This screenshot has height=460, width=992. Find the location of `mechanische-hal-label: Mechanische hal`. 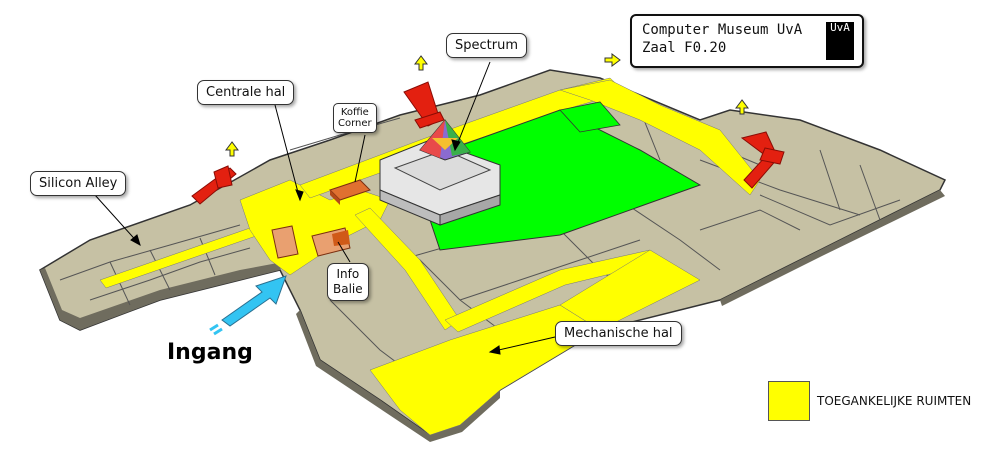

mechanische-hal-label: Mechanische hal is located at coordinates (618, 333).